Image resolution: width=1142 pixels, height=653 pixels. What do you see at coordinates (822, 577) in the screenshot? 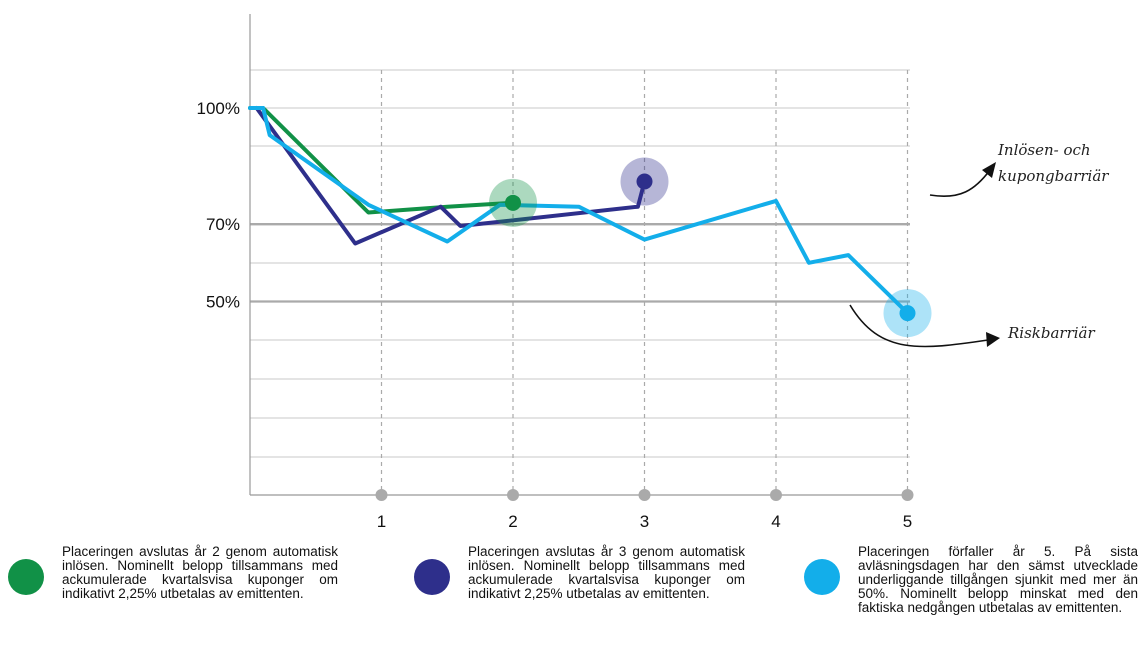
I see `legend-dot-blue` at bounding box center [822, 577].